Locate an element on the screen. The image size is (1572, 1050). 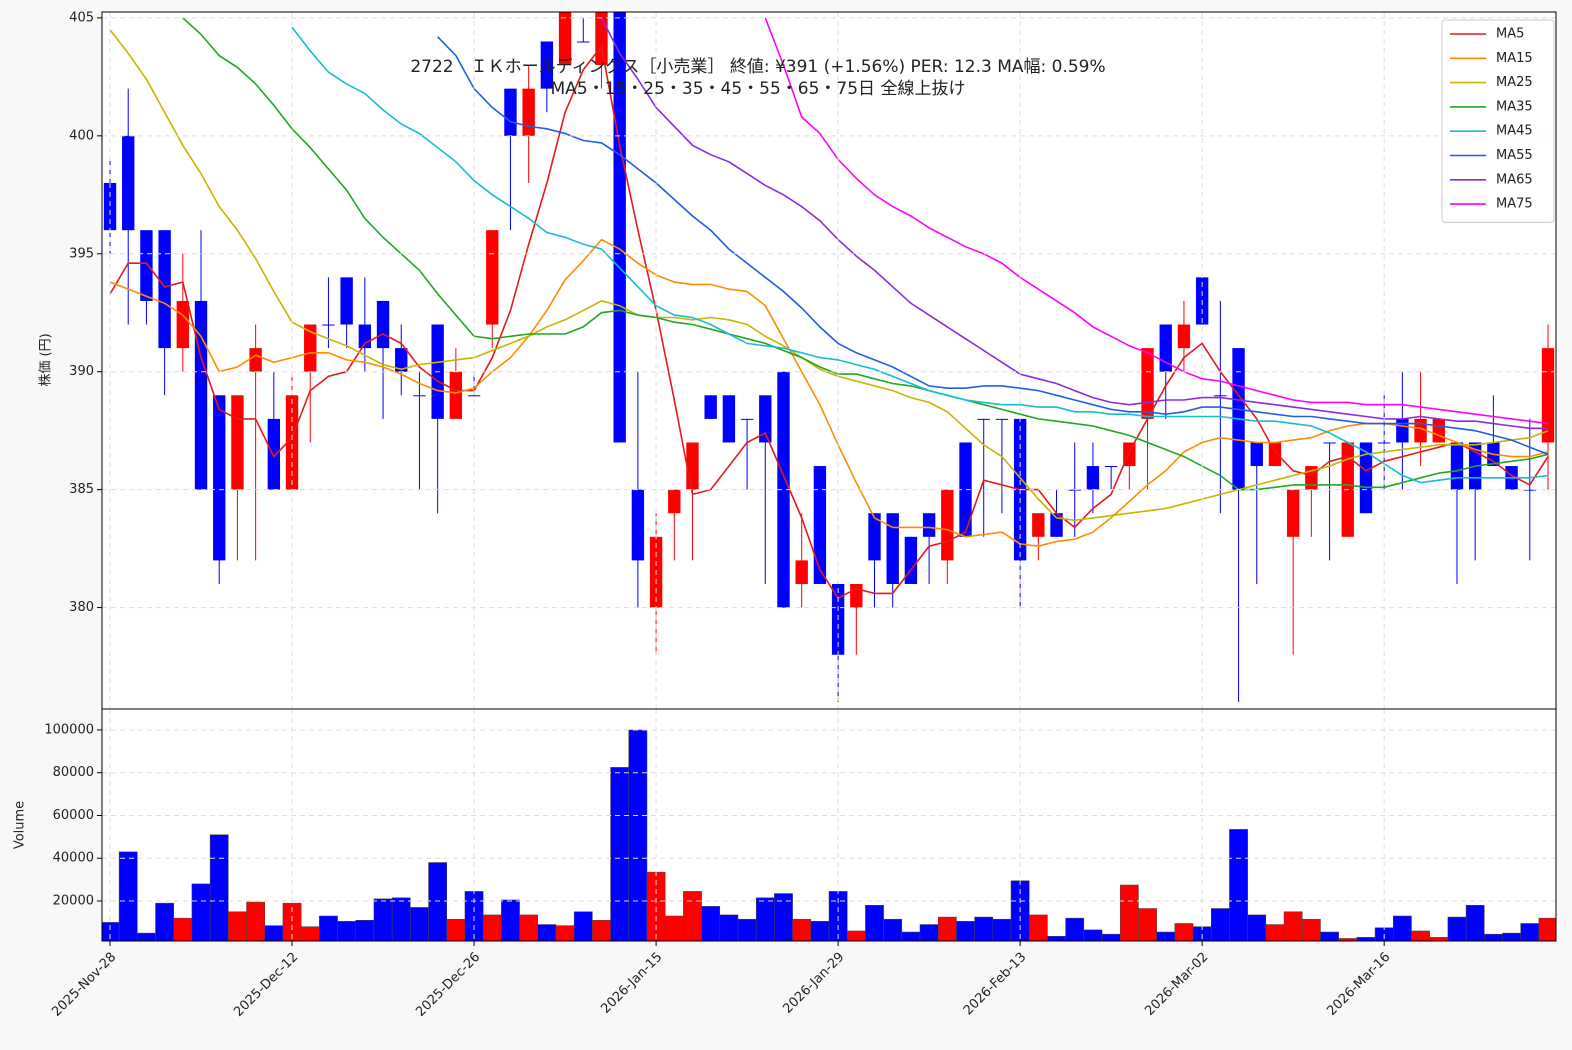
x-tick-label: 2025-Dec-12 is located at coordinates (266, 985).